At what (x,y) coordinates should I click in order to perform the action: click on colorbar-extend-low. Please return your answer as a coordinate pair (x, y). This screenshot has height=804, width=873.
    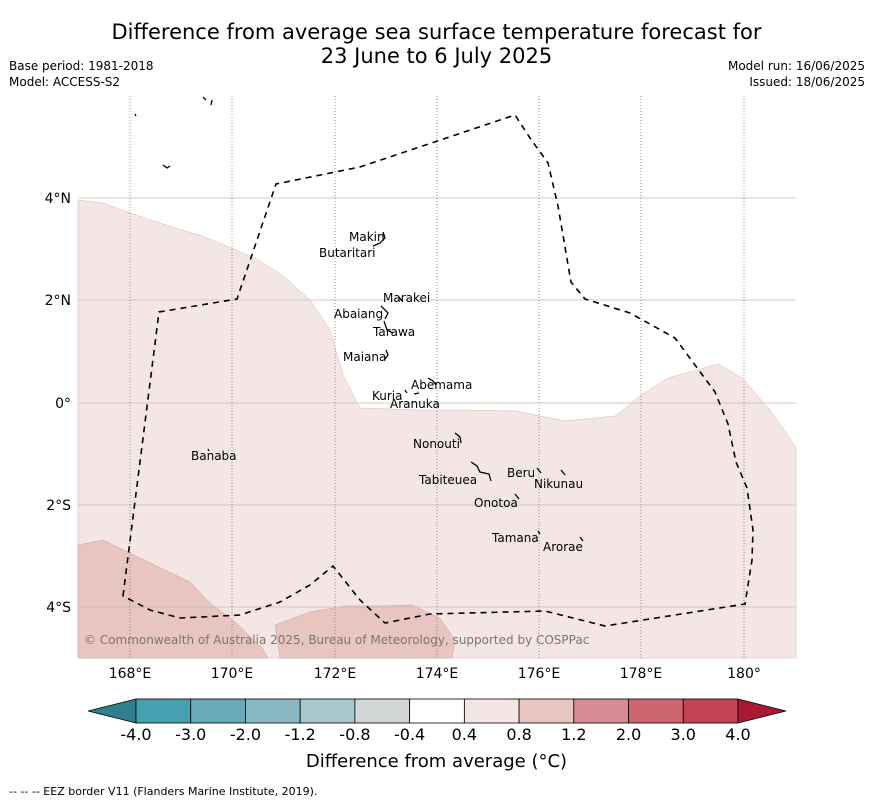
    Looking at the image, I should click on (112, 711).